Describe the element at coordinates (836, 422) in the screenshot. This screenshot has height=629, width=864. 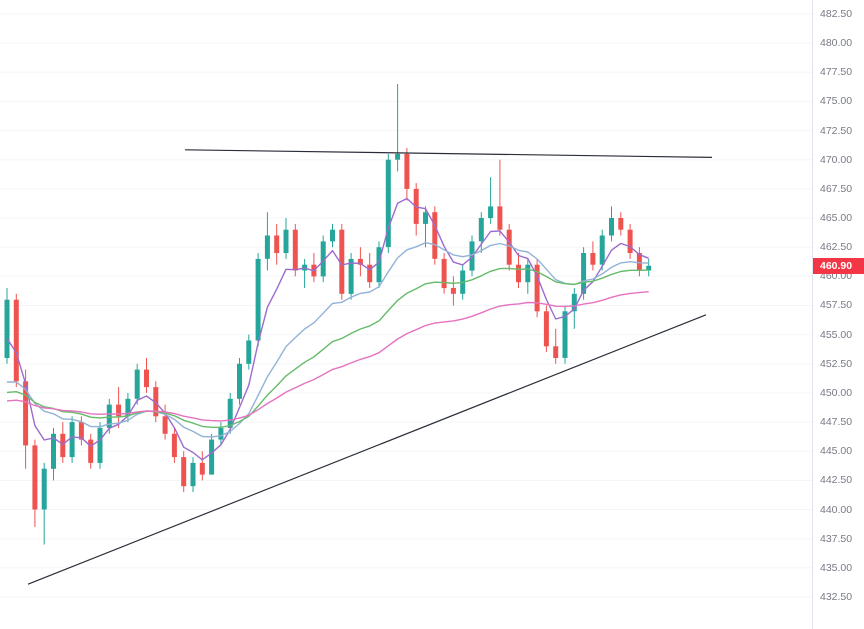
I see `y-axis-label: 447.50` at that location.